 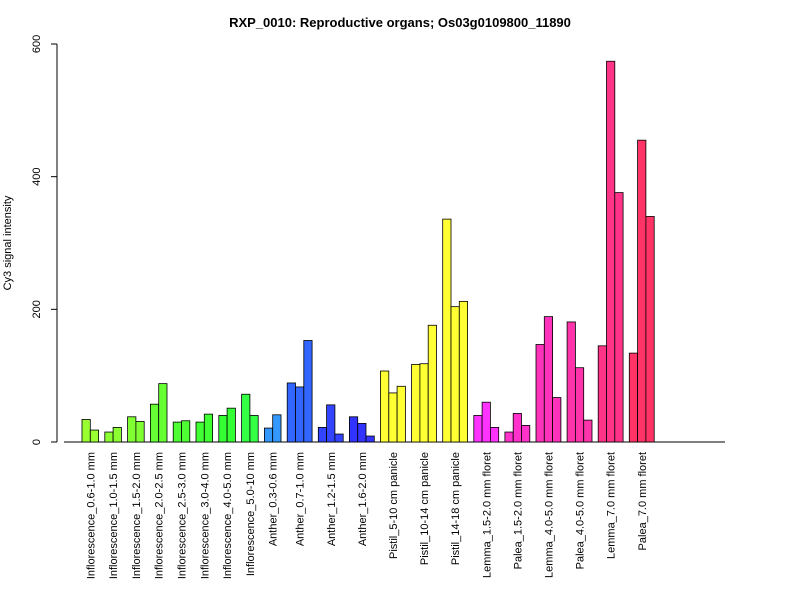 I want to click on category-label: Lemma_4.0-5.0 mm floret, so click(x=549, y=515).